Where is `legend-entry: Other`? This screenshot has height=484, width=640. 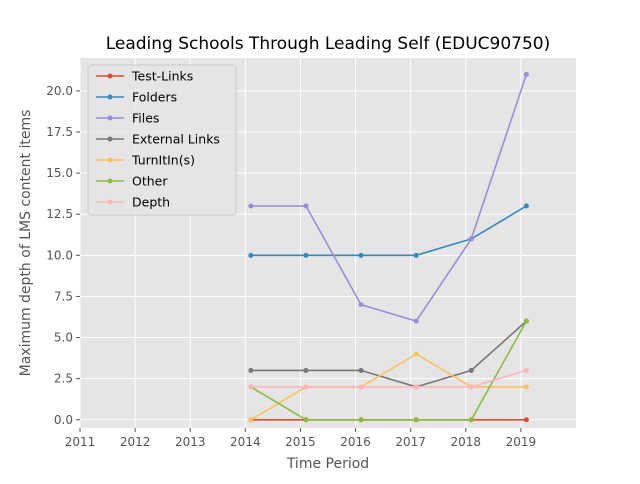 legend-entry: Other is located at coordinates (132, 181).